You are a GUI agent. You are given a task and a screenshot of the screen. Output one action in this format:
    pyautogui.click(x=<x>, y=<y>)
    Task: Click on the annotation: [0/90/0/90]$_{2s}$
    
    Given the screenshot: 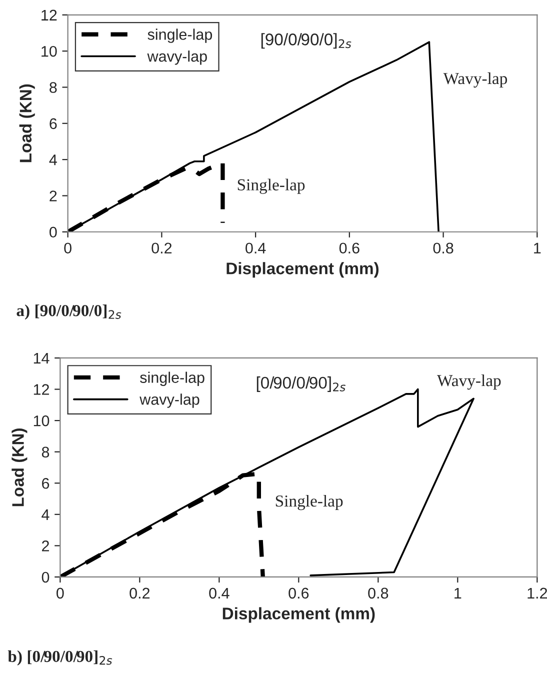 What is the action you would take?
    pyautogui.click(x=301, y=384)
    